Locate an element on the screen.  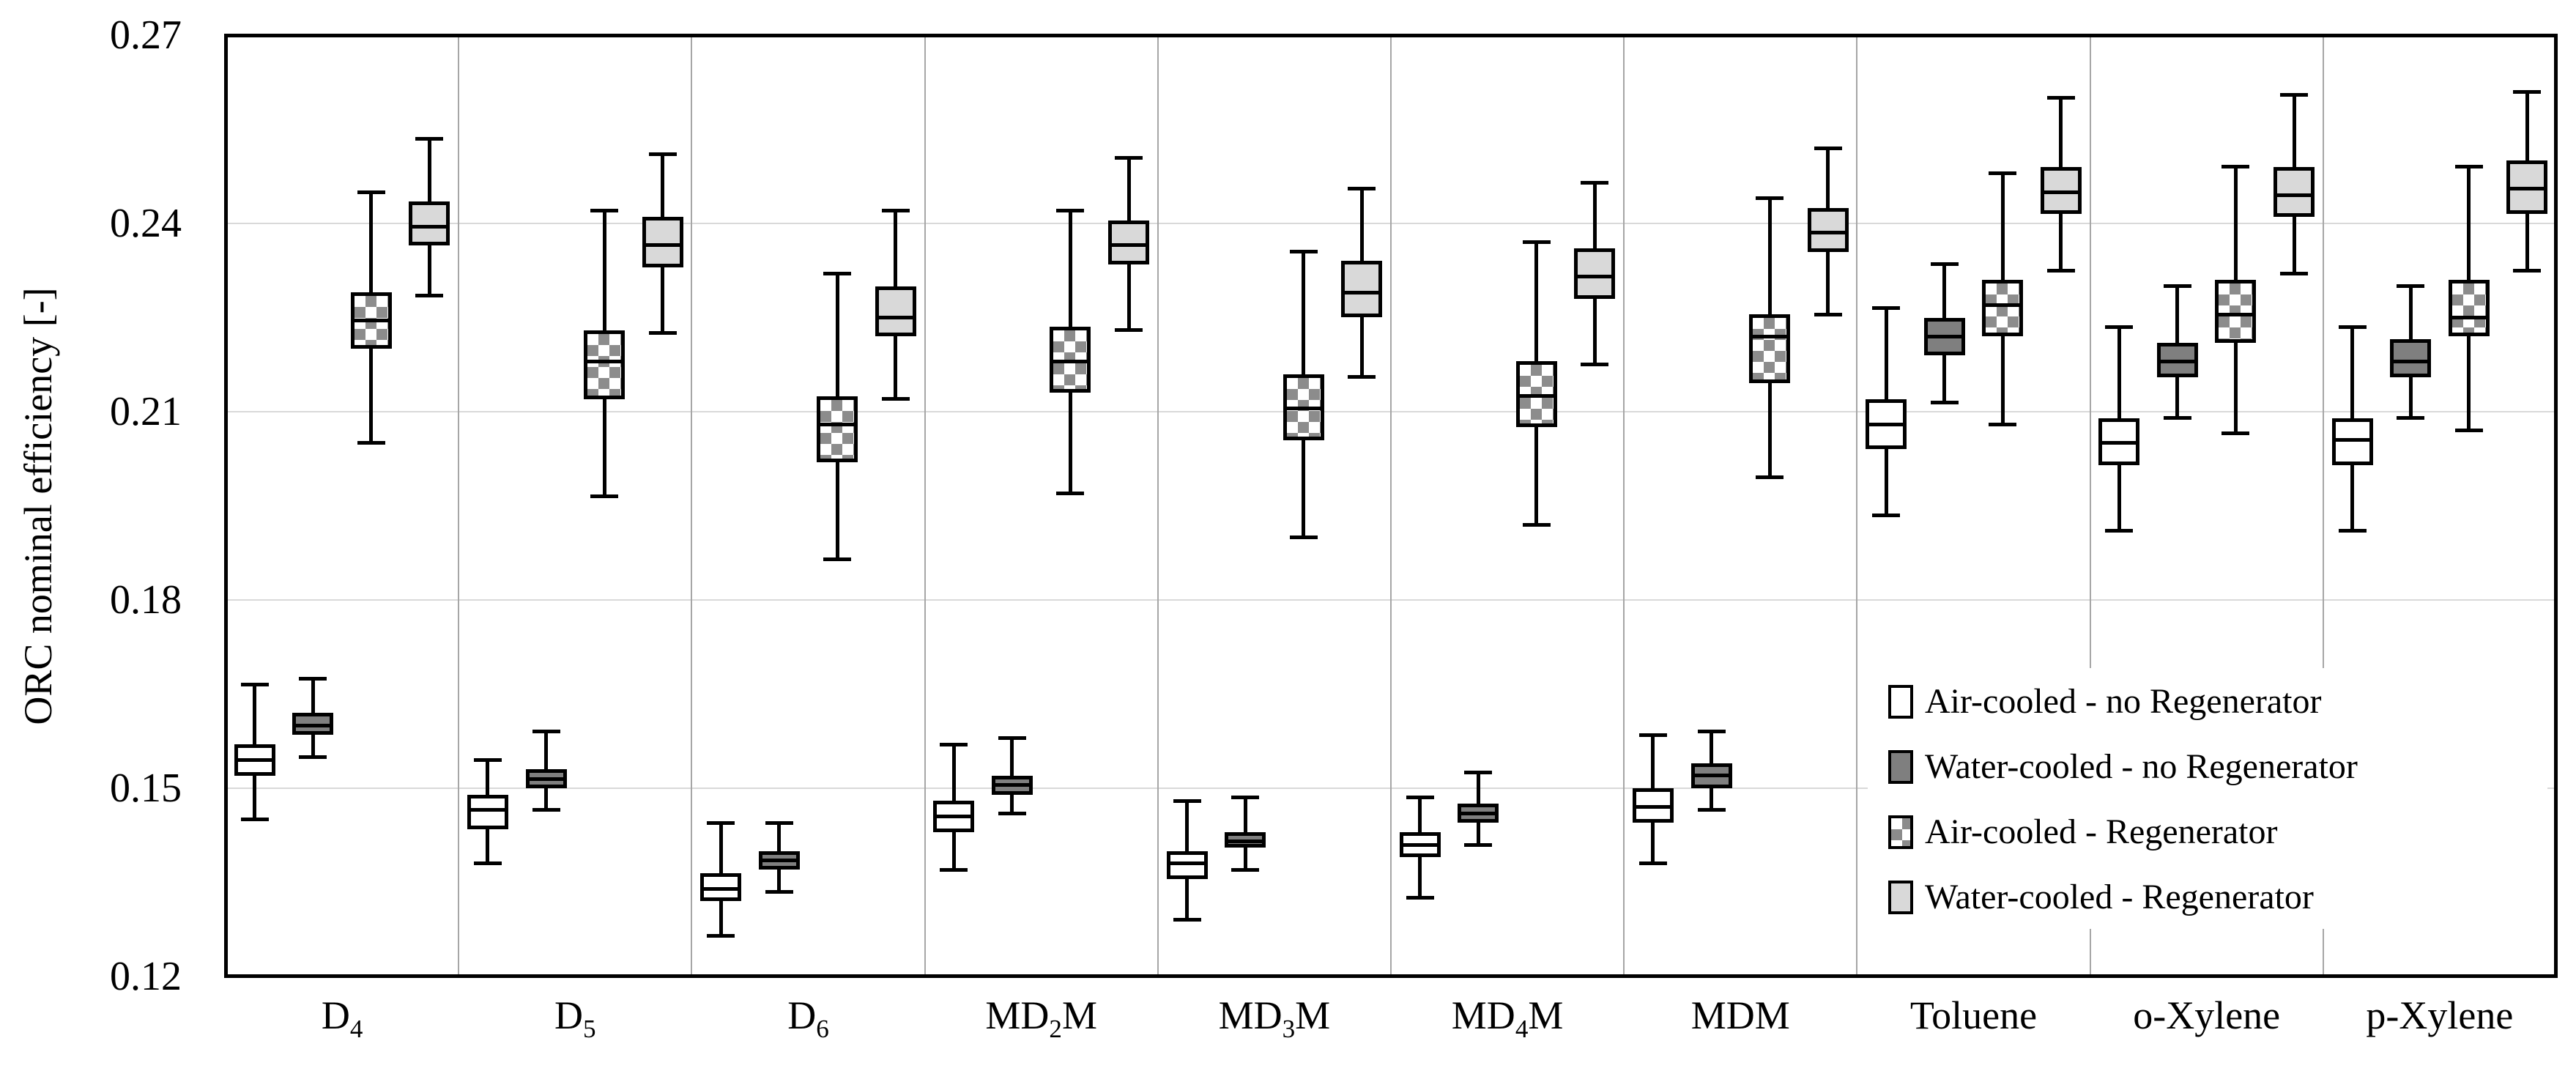
x-category-label-p-Xylene: p-Xylene is located at coordinates (2440, 1015).